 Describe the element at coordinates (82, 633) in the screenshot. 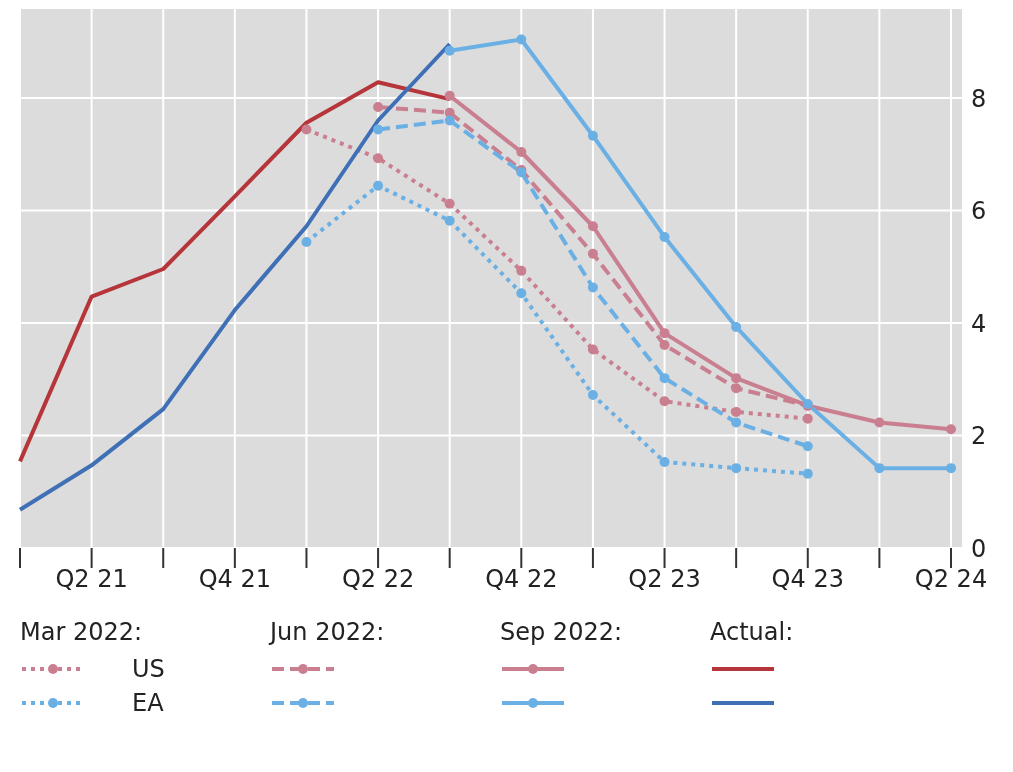

I see `text: Mar 2022:` at that location.